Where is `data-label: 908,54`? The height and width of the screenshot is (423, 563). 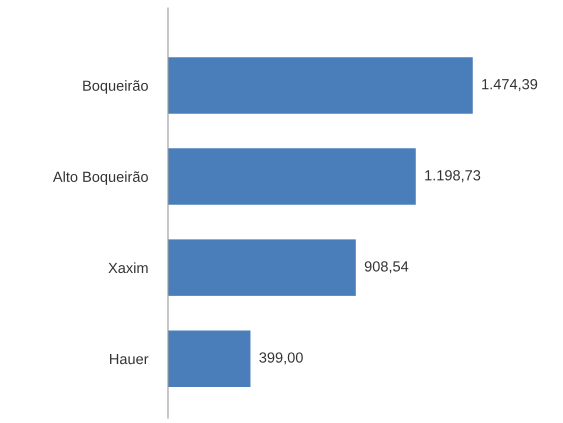
data-label: 908,54 is located at coordinates (386, 267).